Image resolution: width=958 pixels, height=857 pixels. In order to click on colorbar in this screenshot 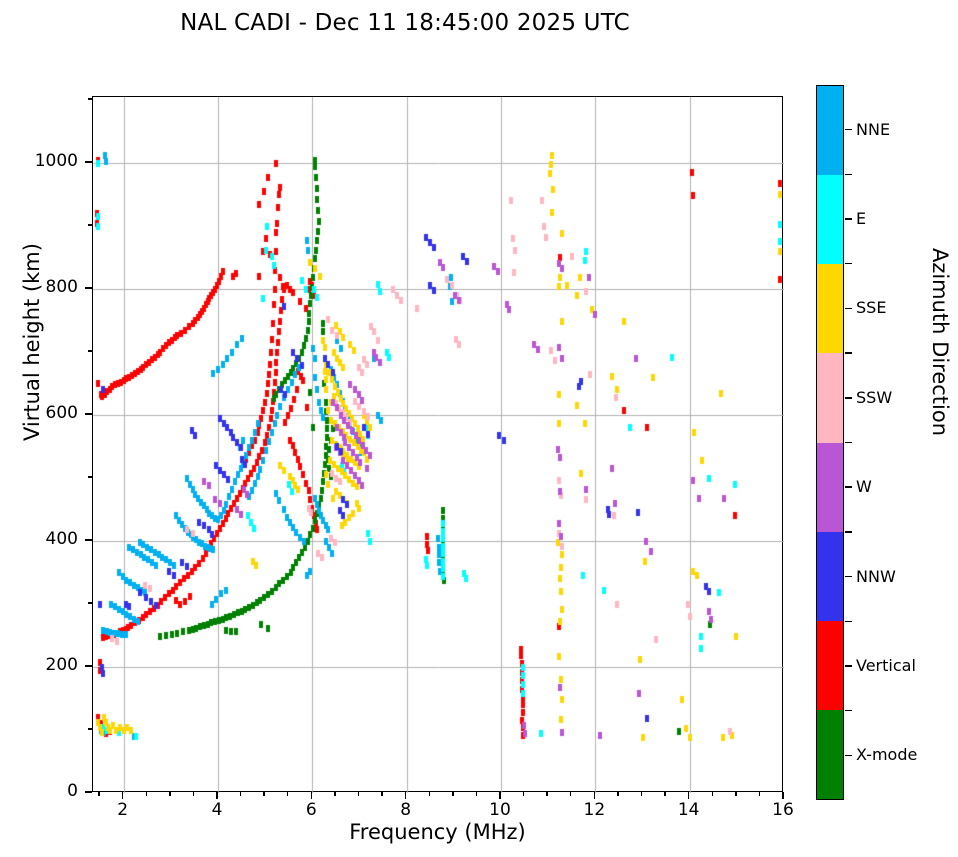, I will do `click(830, 442)`.